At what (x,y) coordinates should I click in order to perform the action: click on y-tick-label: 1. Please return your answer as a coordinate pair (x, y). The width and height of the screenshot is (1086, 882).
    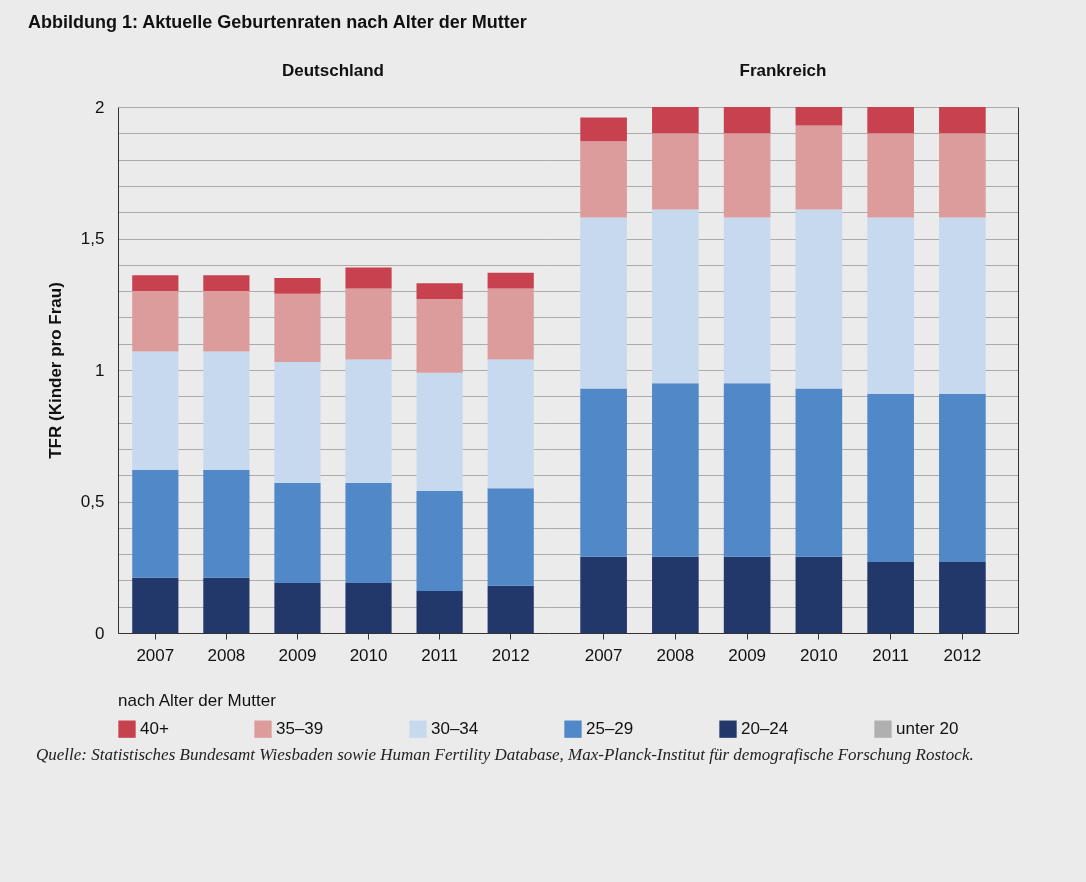
    Looking at the image, I should click on (100, 370).